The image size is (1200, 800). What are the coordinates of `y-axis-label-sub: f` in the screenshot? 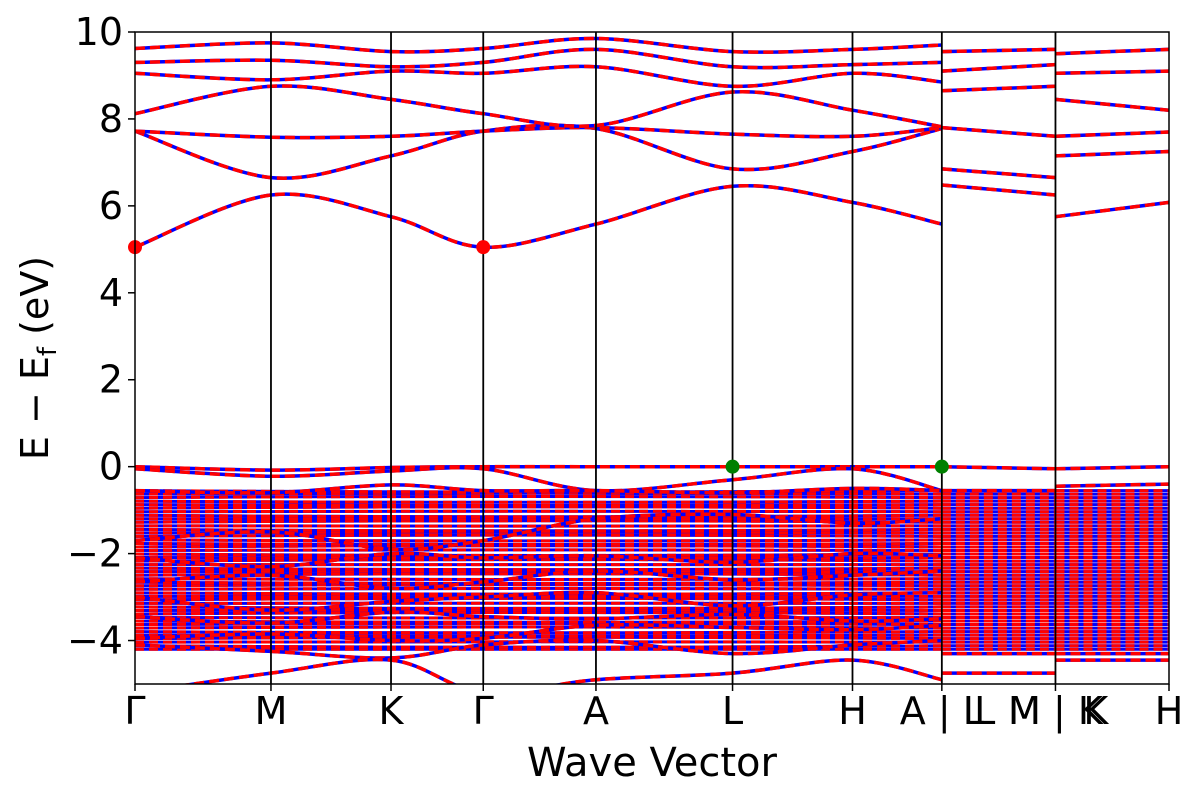 It's located at (48, 351).